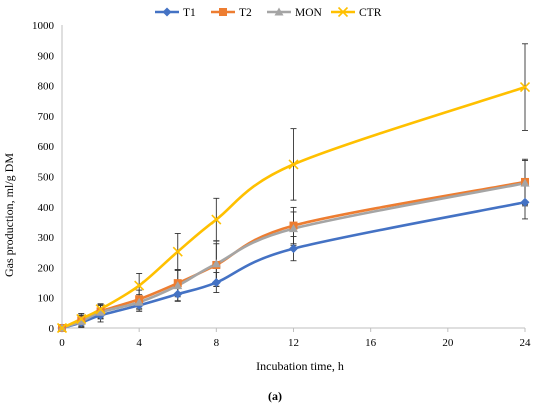 Image resolution: width=550 pixels, height=409 pixels. I want to click on y-tick-label: 600, so click(46, 147).